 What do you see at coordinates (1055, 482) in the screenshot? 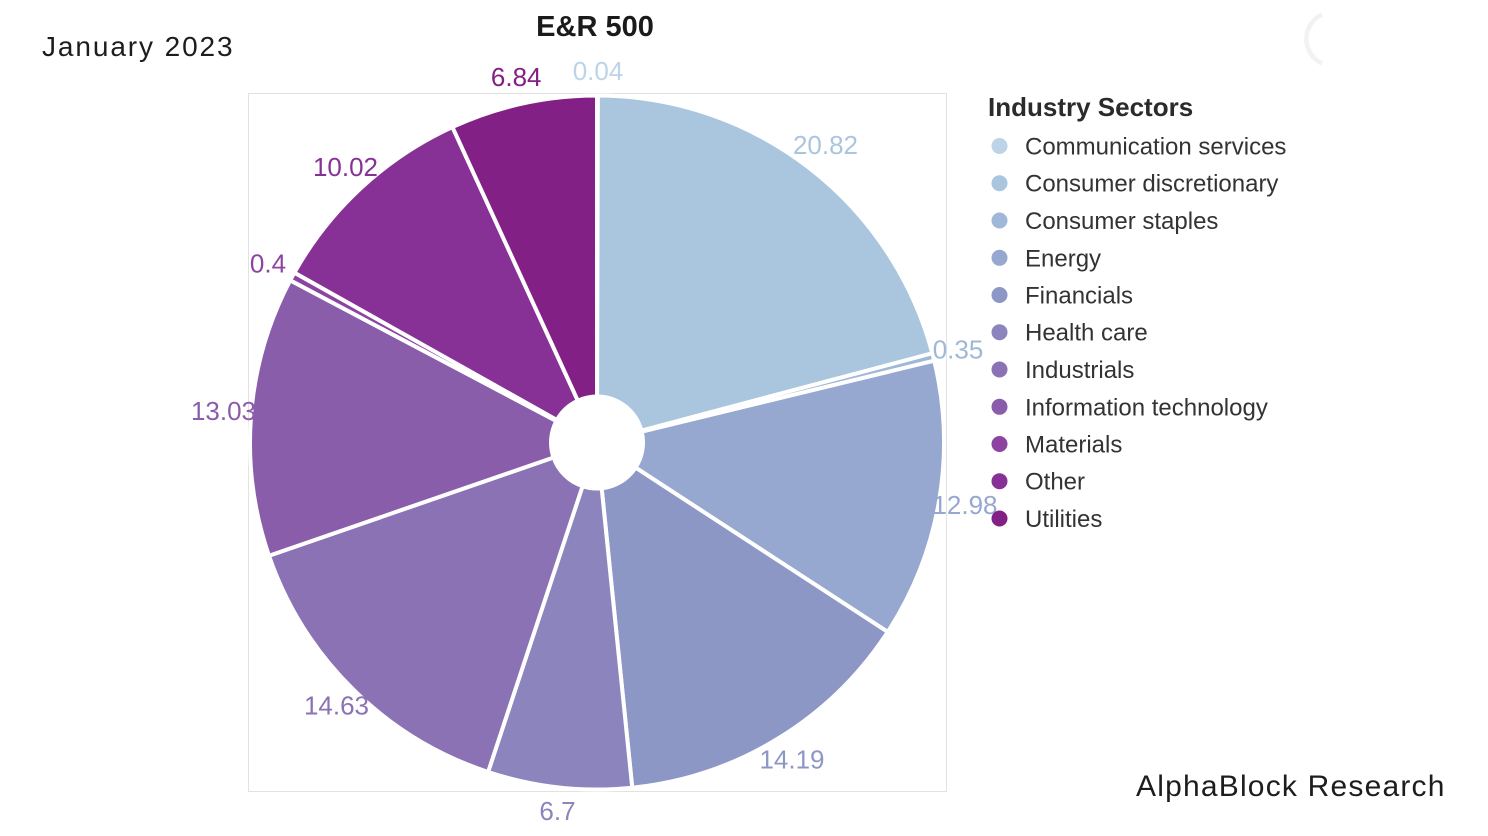
I see `svg-text: Other` at bounding box center [1055, 482].